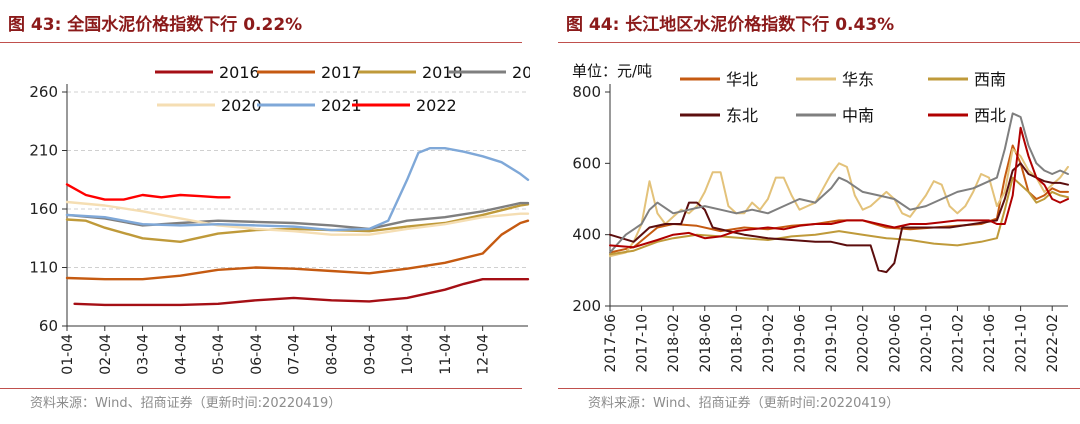 This screenshot has width=1080, height=424. I want to click on y-tick-label: 60, so click(48, 326).